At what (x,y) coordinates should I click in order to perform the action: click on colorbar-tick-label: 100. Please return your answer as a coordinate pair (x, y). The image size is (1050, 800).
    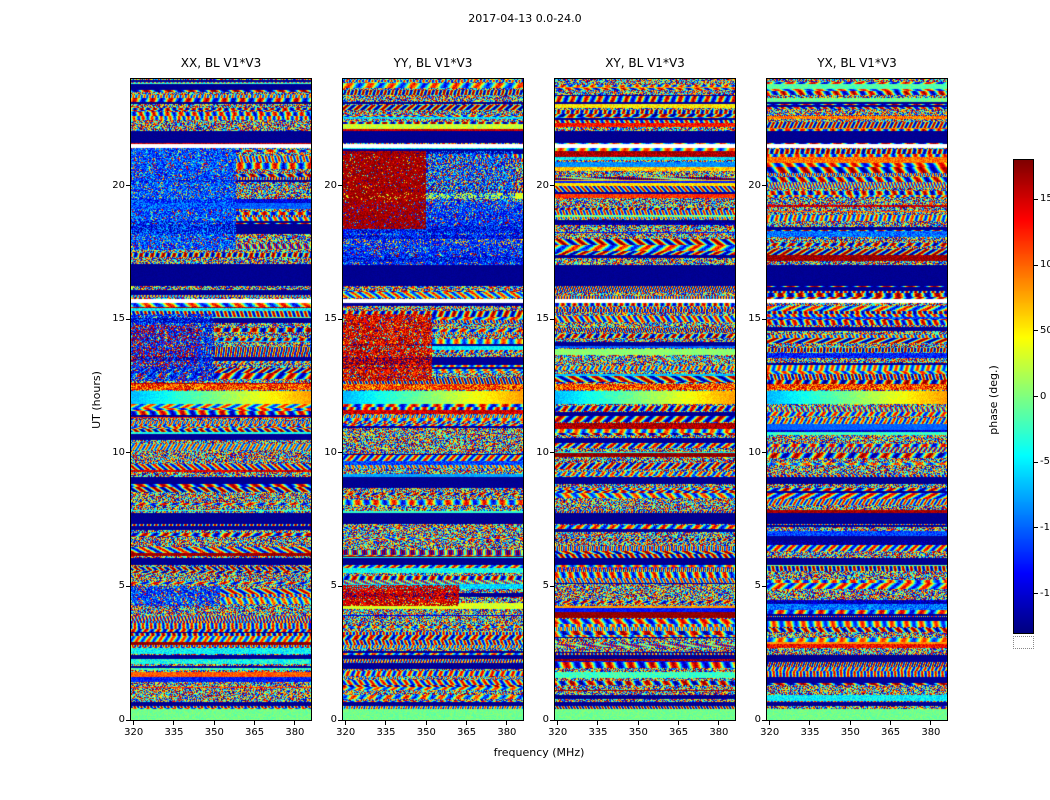
    Looking at the image, I should click on (1045, 265).